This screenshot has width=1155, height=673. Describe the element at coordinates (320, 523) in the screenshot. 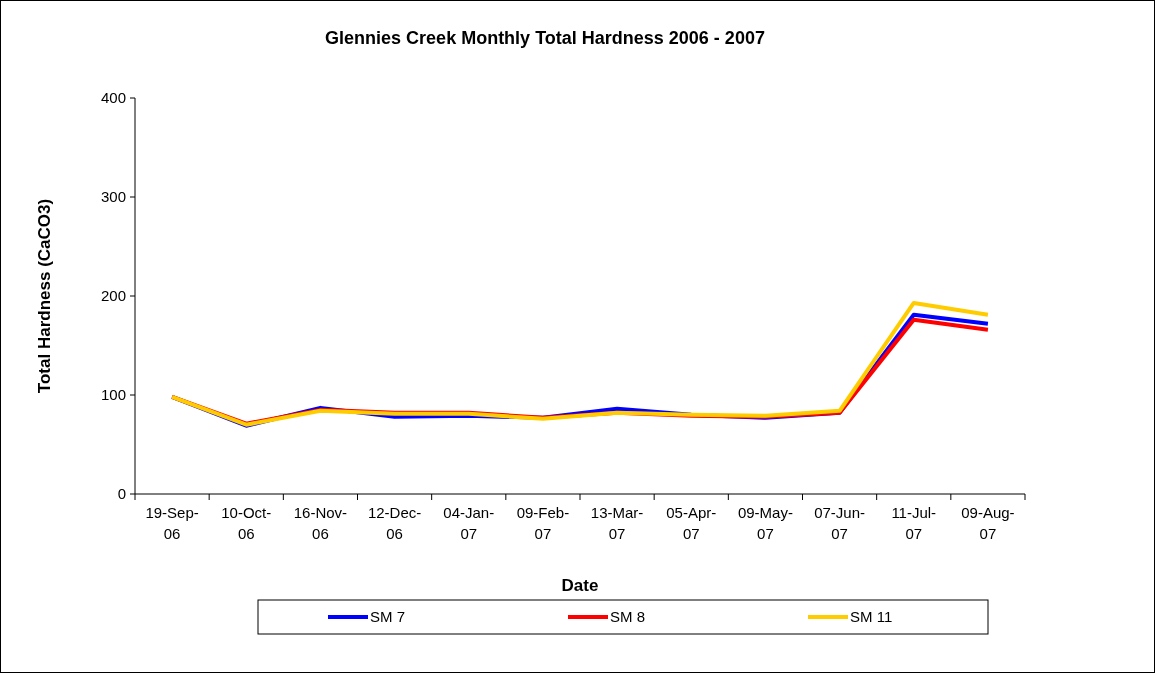

I see `x-tick-label: 16-Nov-06` at that location.